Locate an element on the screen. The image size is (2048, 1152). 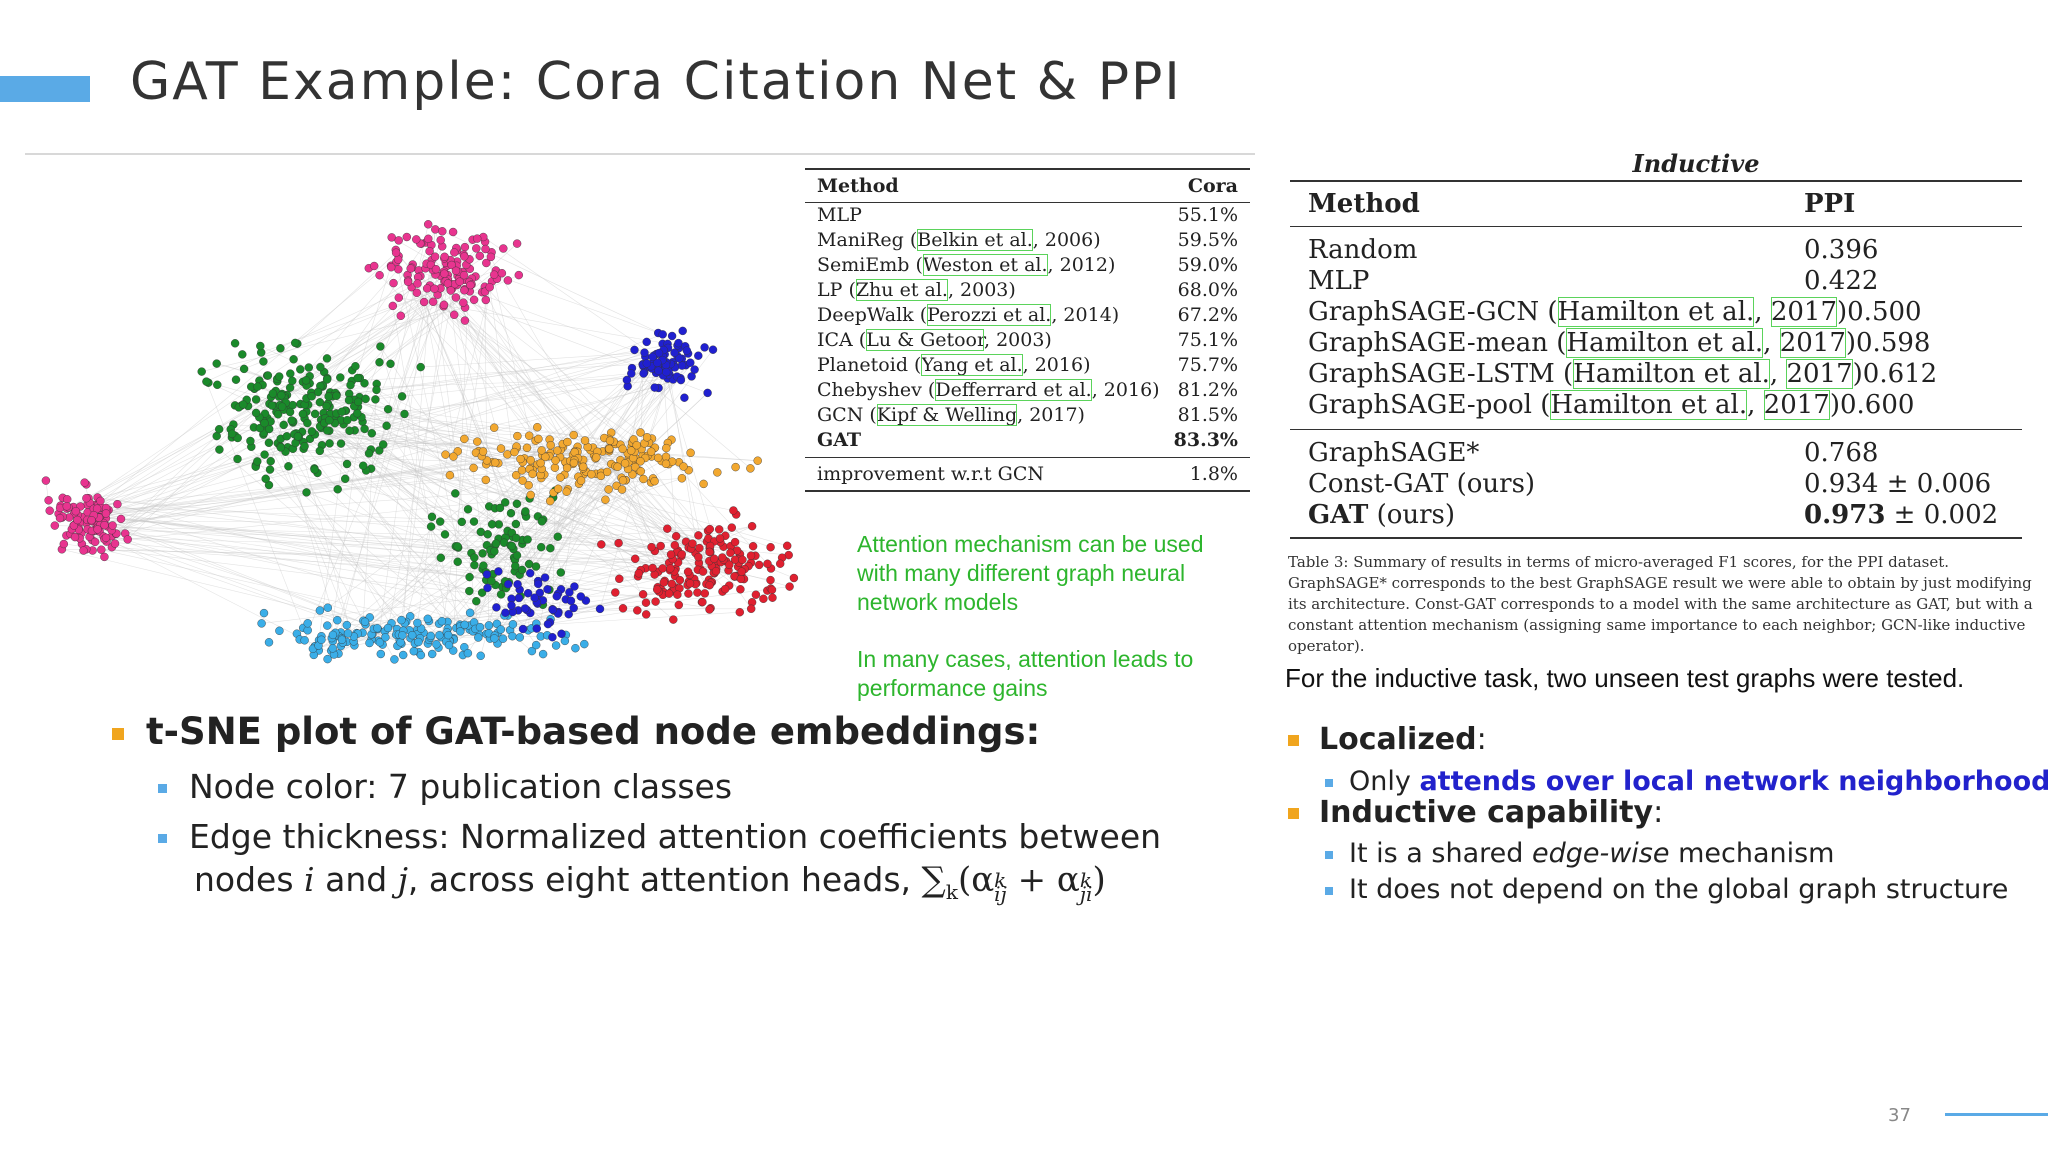
citation-link: Belkin et al. is located at coordinates (975, 240).